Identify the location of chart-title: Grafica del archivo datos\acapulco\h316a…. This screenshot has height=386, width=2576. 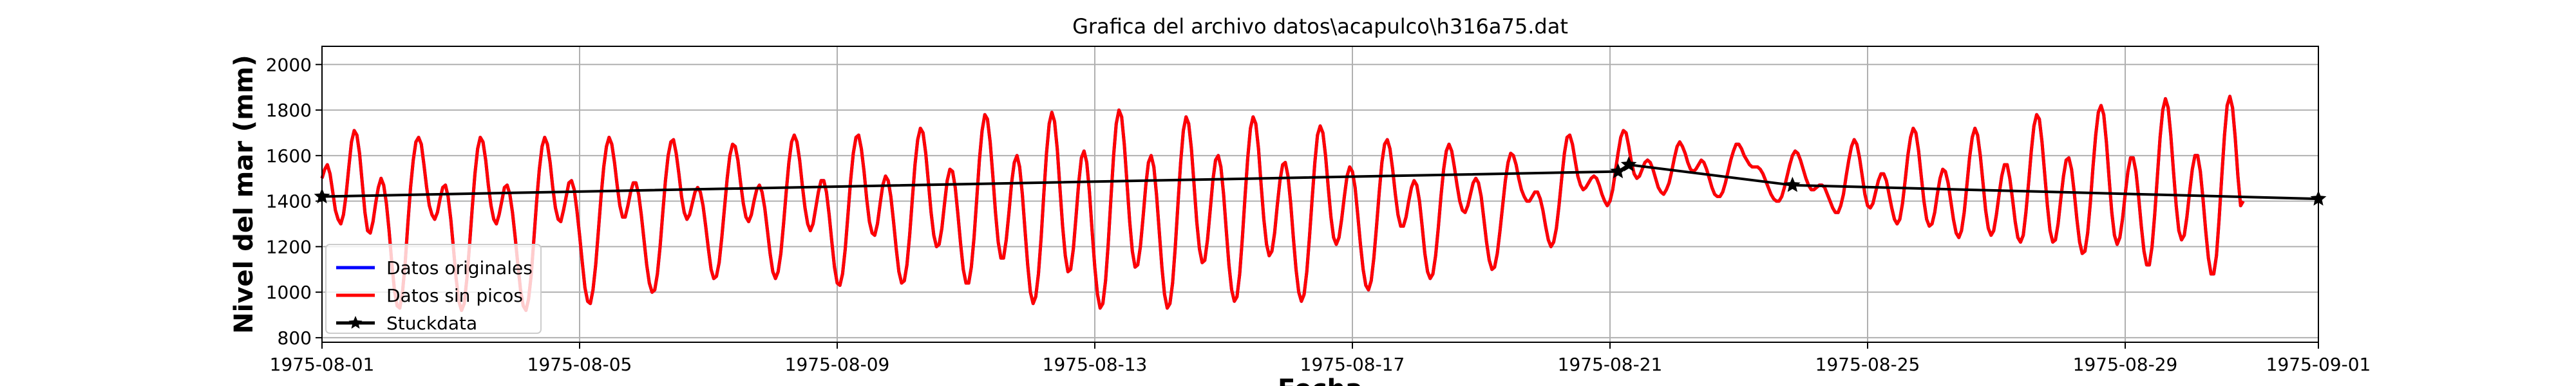
(1320, 26).